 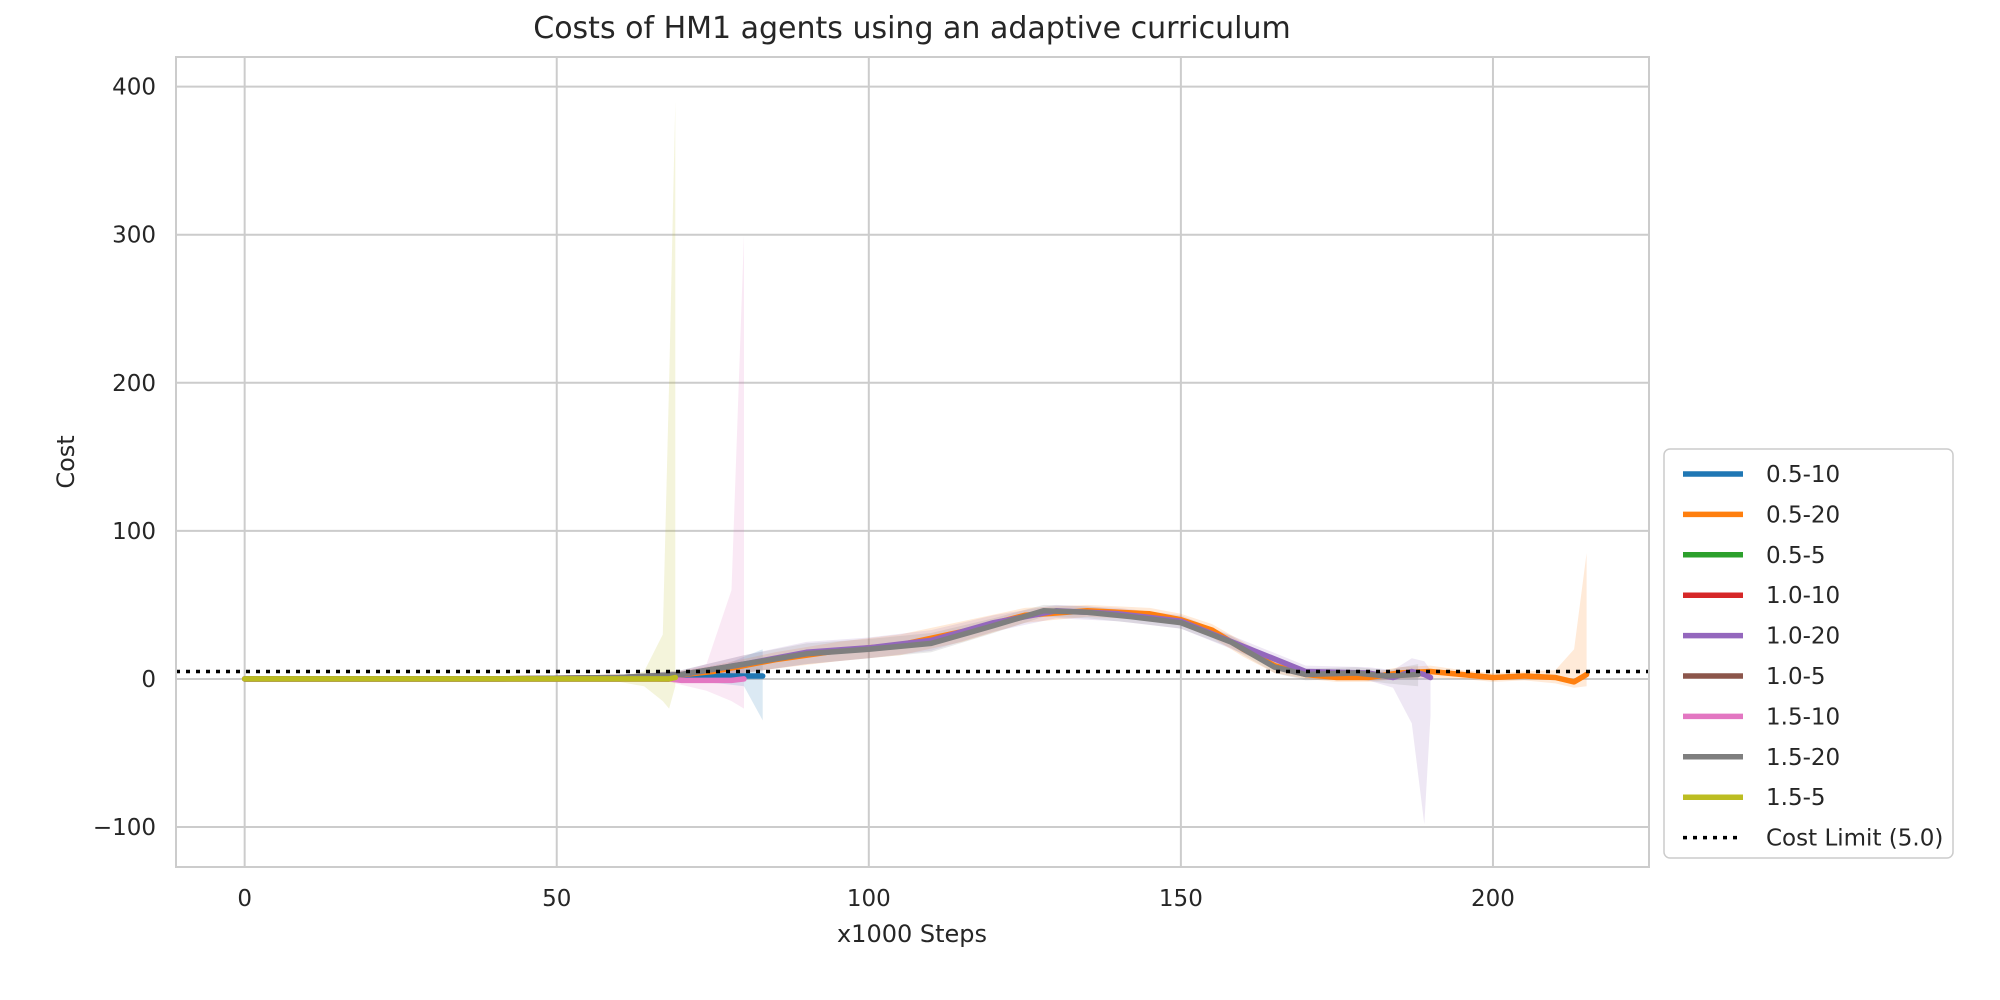 I want to click on y-tick-label: −100, so click(x=124, y=828).